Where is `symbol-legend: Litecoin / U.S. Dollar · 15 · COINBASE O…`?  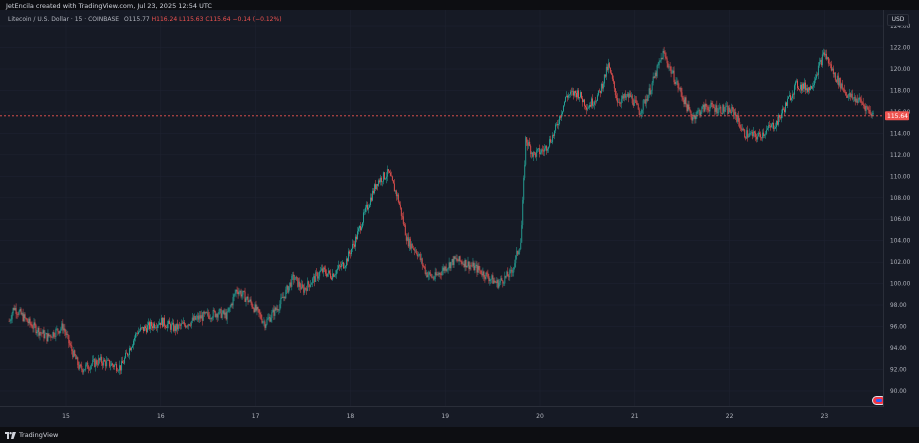 symbol-legend: Litecoin / U.S. Dollar · 15 · COINBASE O… is located at coordinates (145, 20).